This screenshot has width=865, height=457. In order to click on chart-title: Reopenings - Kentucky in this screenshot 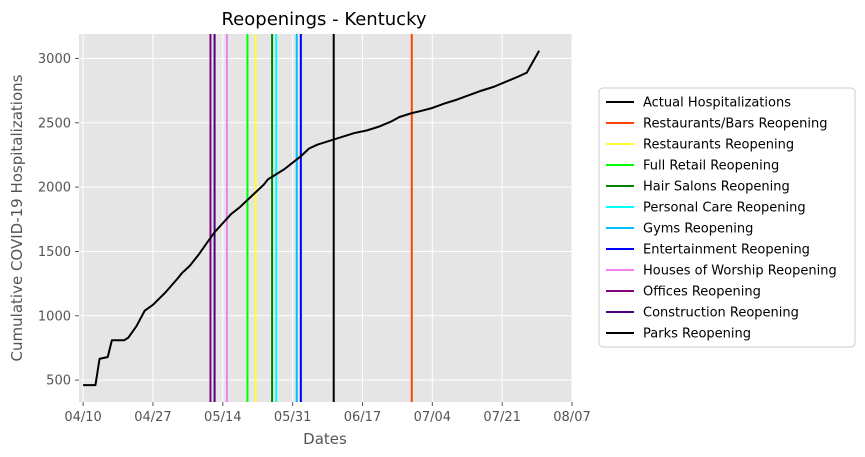, I will do `click(323, 19)`.